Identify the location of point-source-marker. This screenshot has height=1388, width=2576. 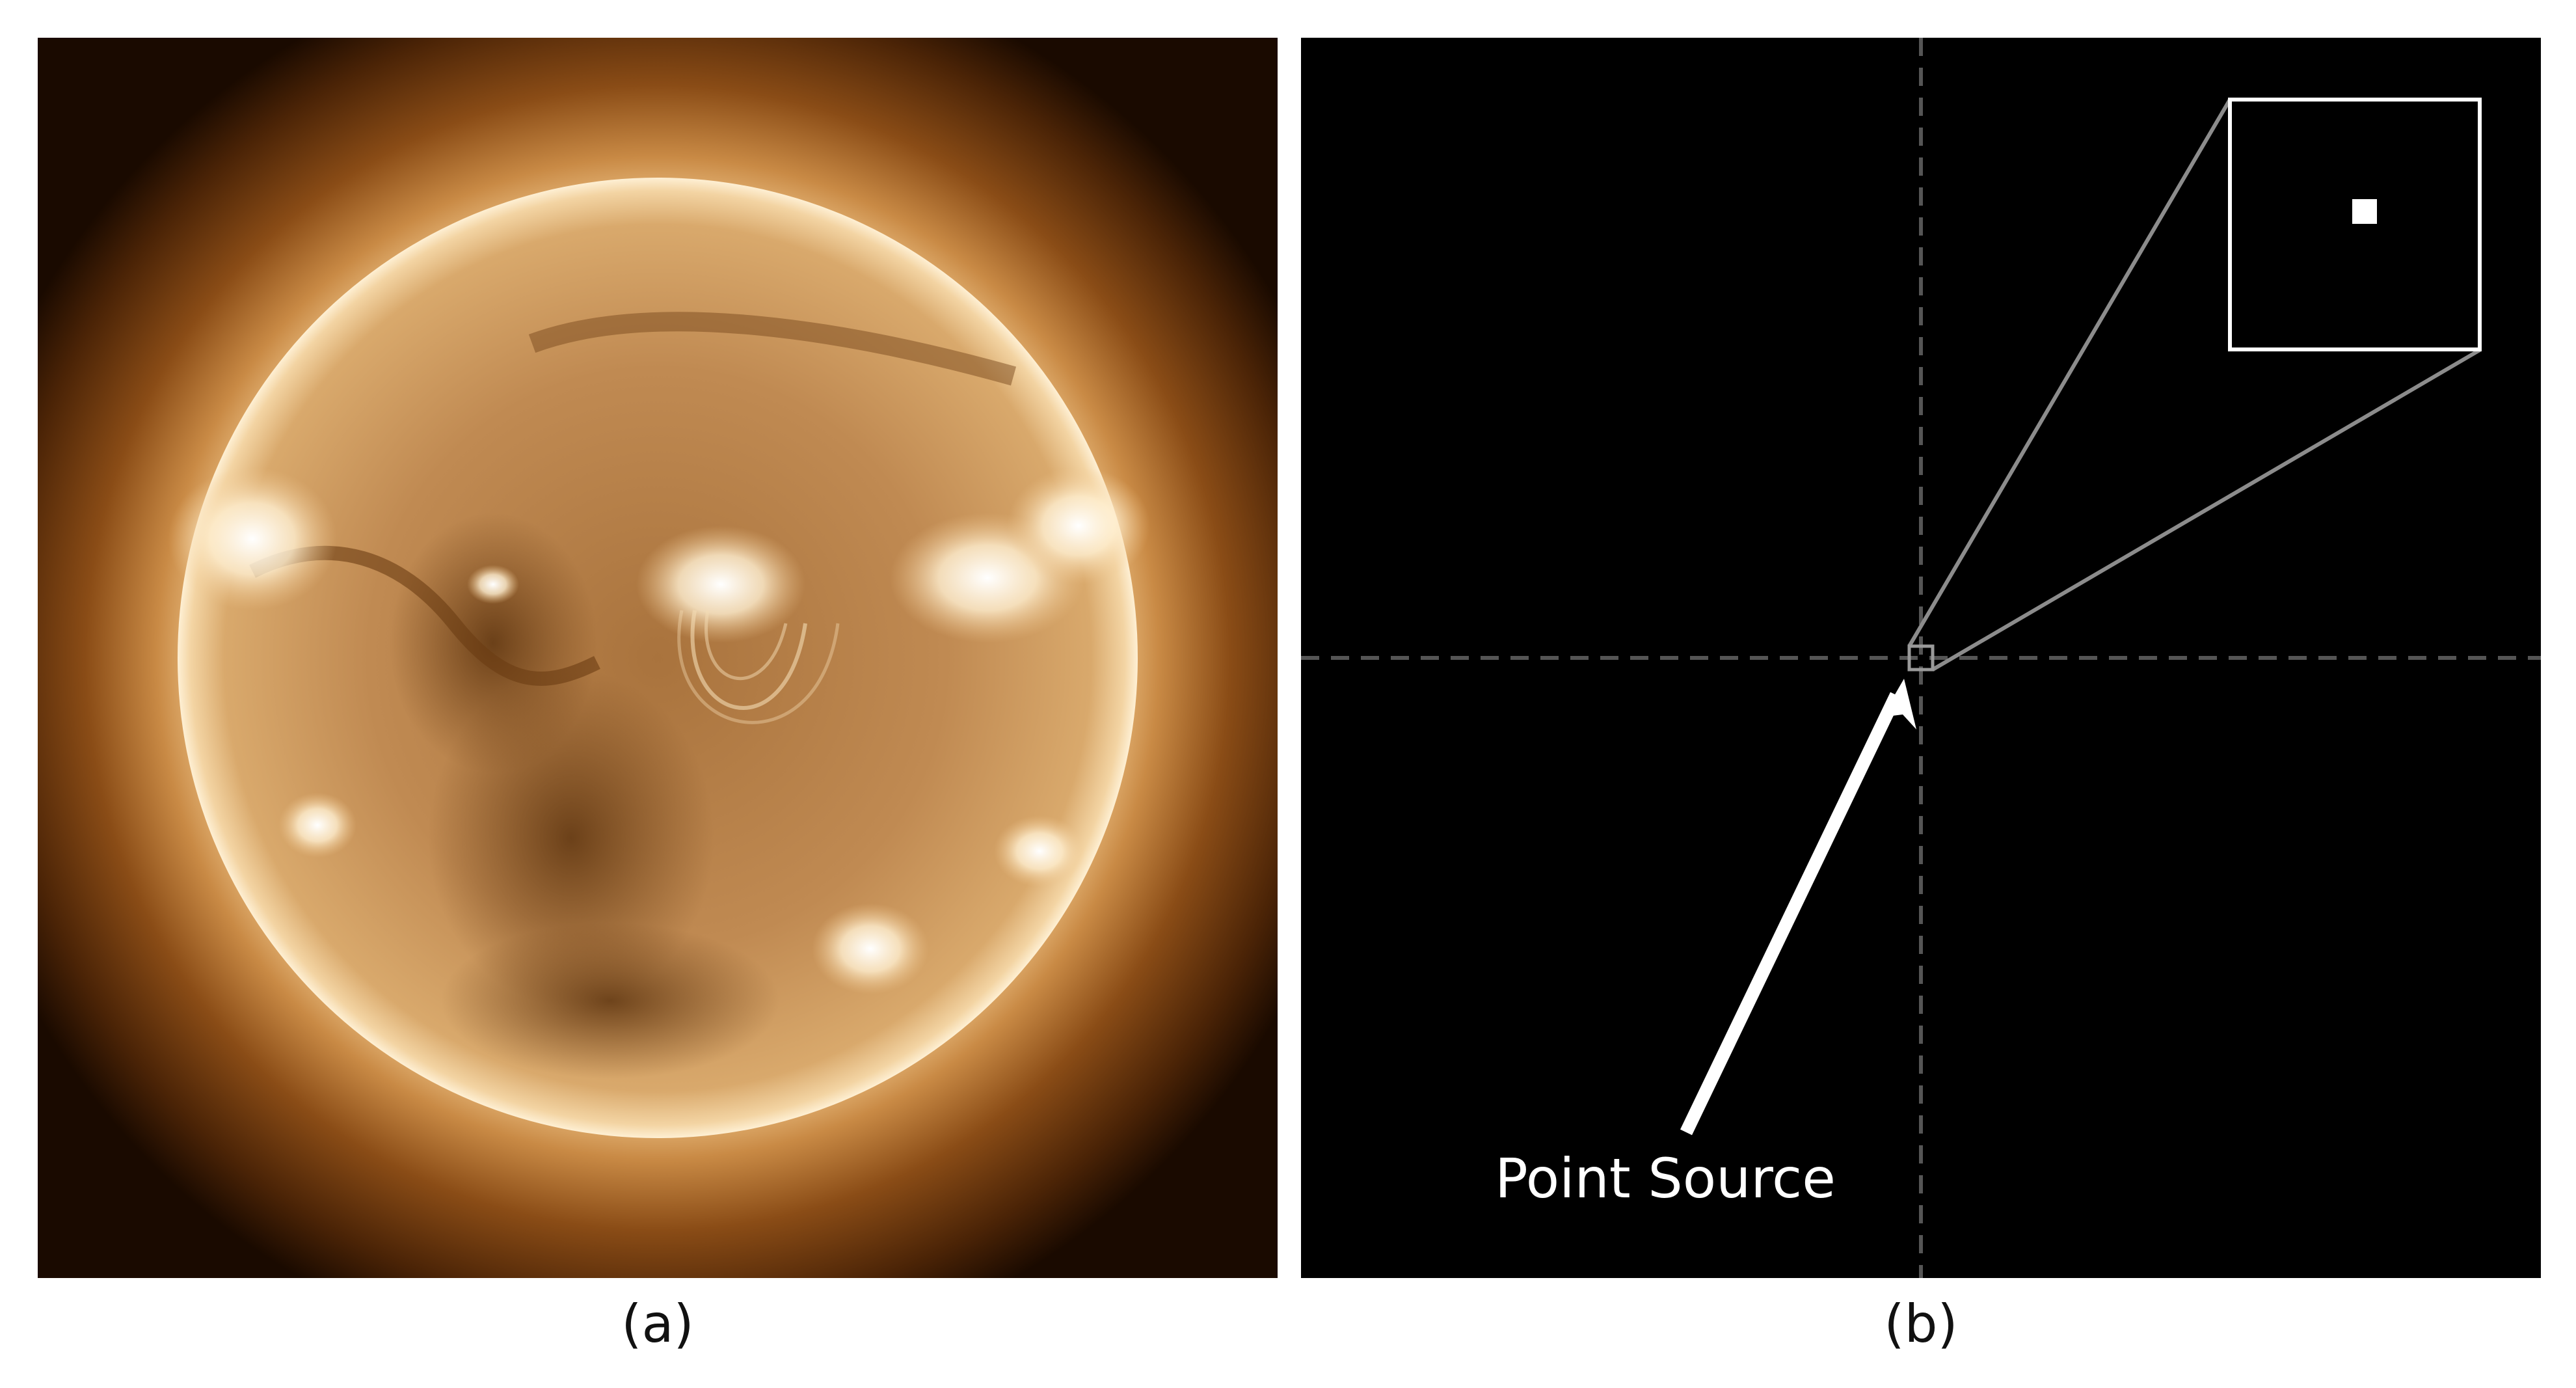
(2364, 211).